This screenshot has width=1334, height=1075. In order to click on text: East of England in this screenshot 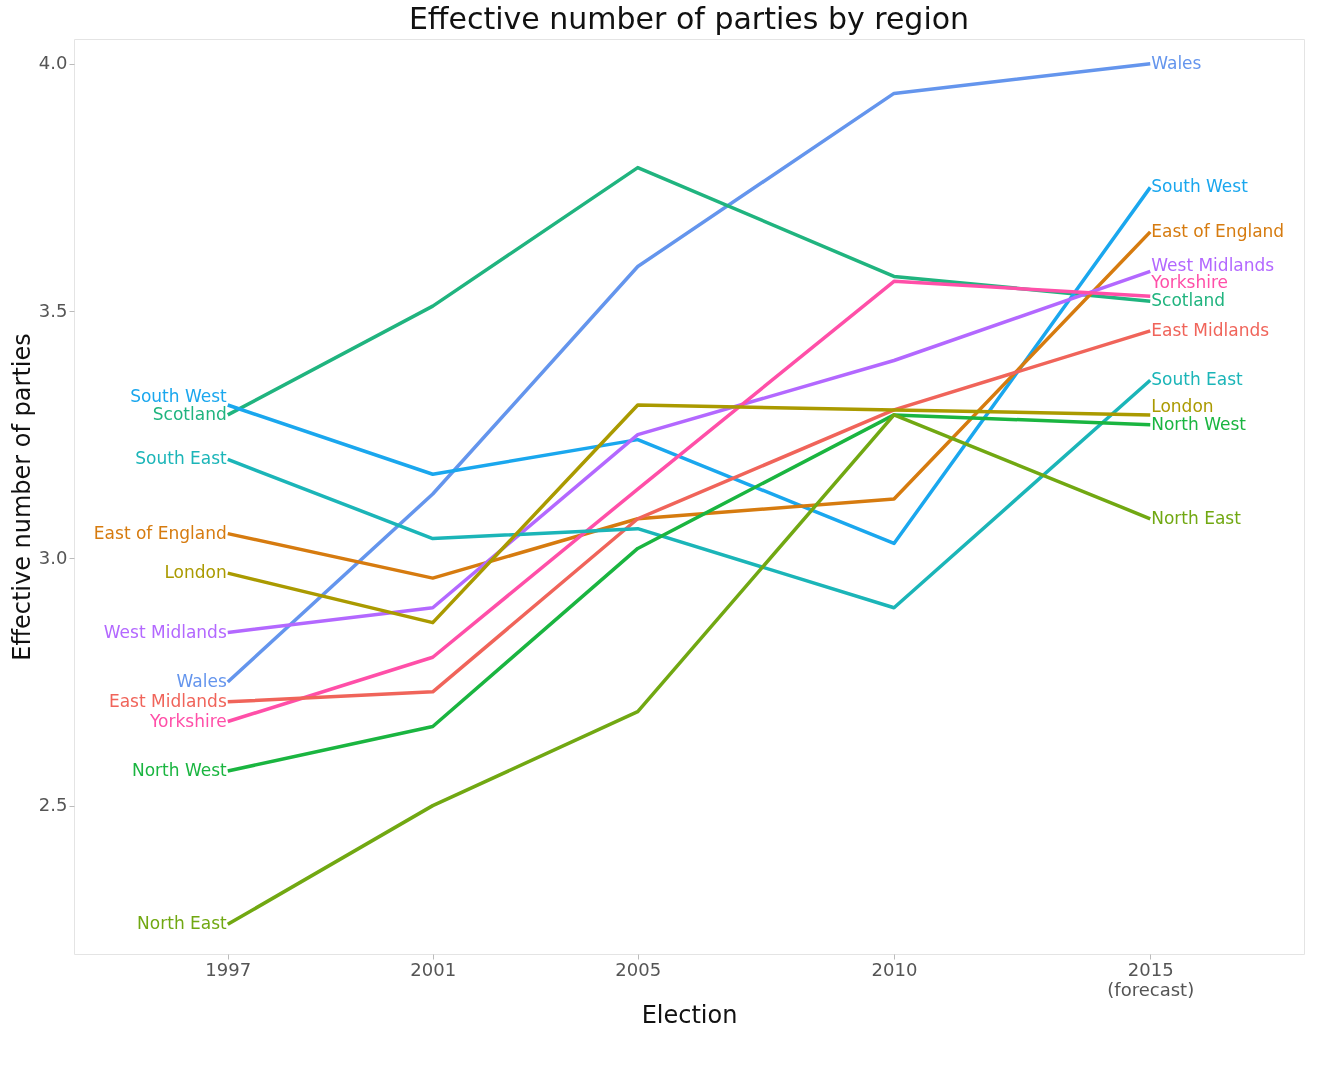, I will do `click(160, 532)`.